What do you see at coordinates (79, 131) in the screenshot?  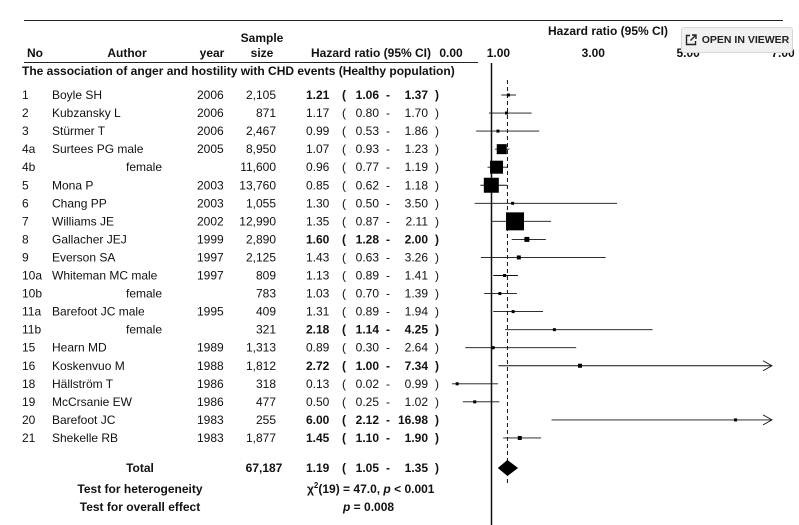 I see `row-author: Stürmer T` at bounding box center [79, 131].